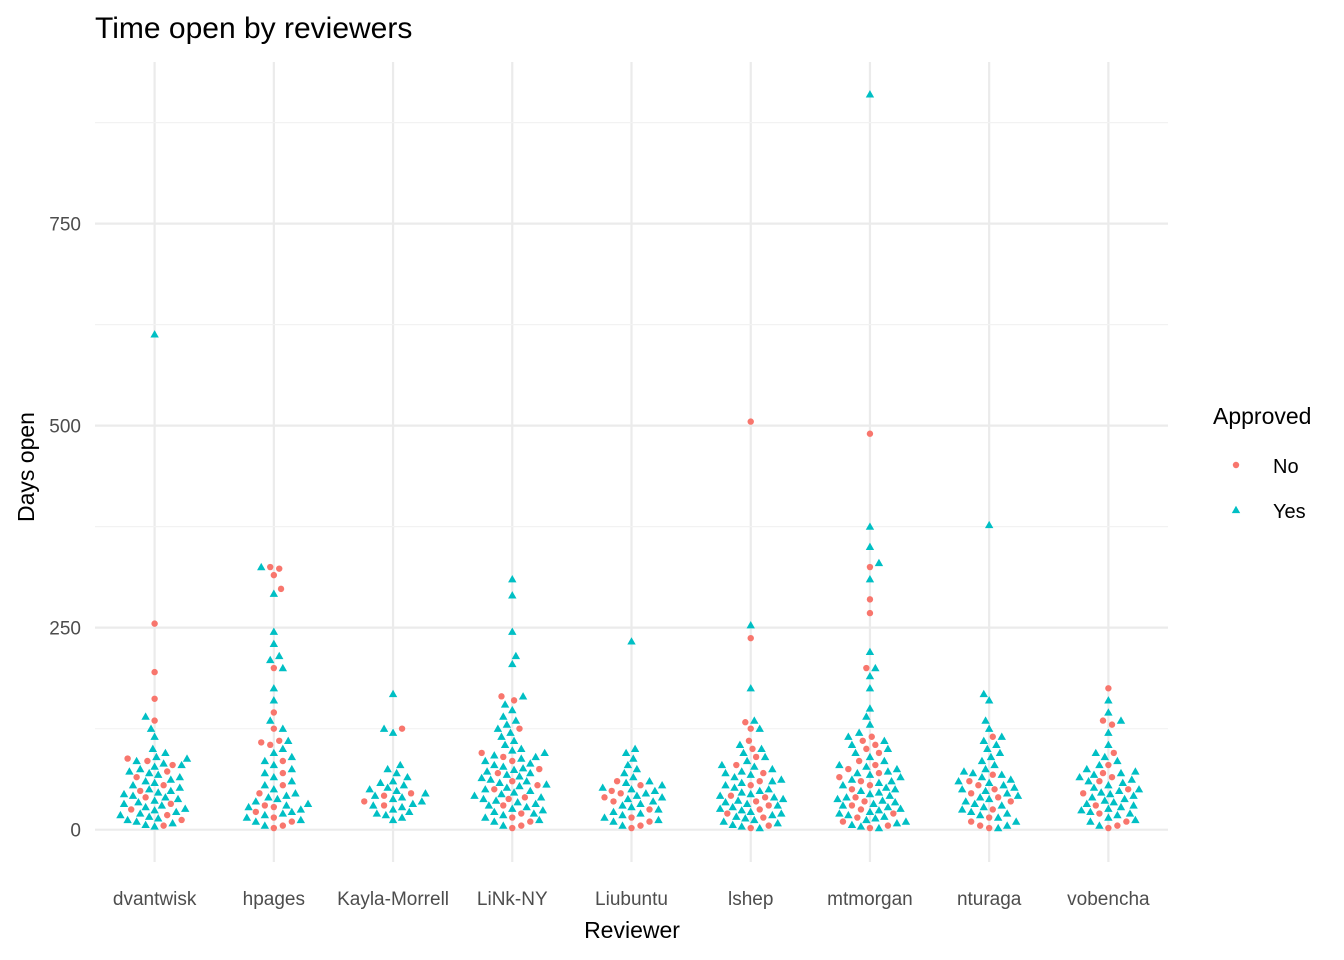 The image size is (1344, 960). What do you see at coordinates (1262, 416) in the screenshot?
I see `legend-title: Approved` at bounding box center [1262, 416].